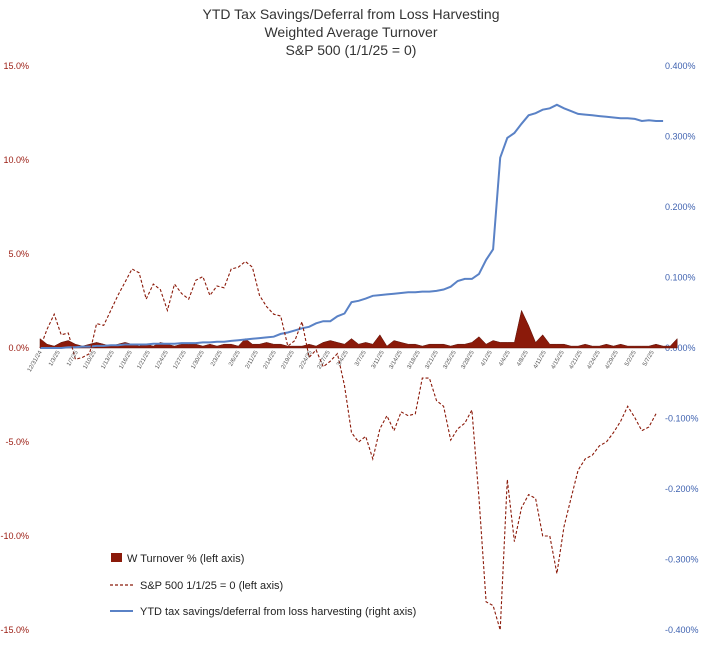 The height and width of the screenshot is (661, 702). I want to click on turnover-area, so click(358, 329).